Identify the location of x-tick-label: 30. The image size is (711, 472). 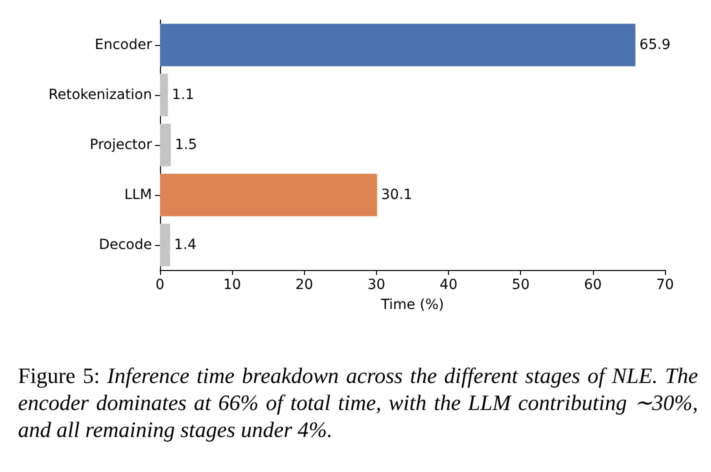
(377, 285).